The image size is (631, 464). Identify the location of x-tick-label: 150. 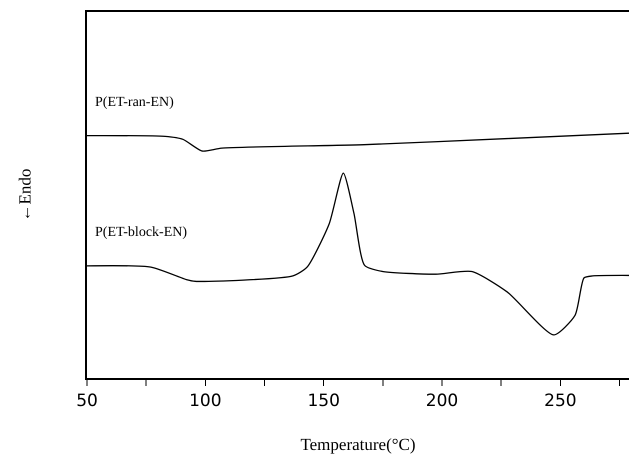
(323, 401).